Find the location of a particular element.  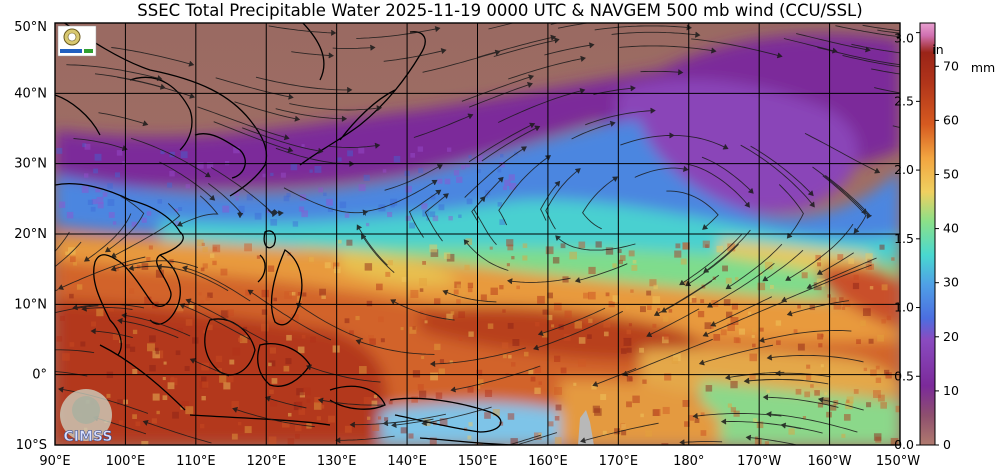

colorbar-in-label: 2.5 is located at coordinates (904, 100).